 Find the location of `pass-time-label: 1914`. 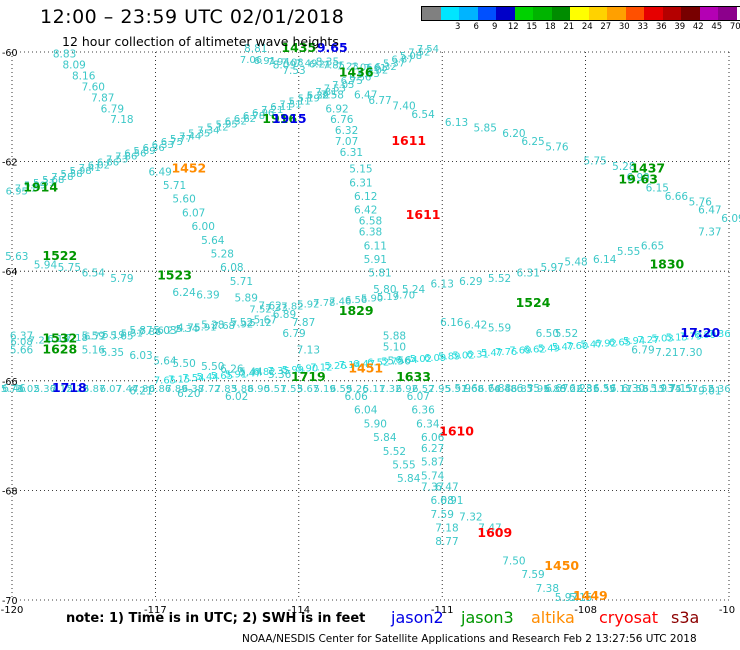

pass-time-label: 1914 is located at coordinates (40, 187).